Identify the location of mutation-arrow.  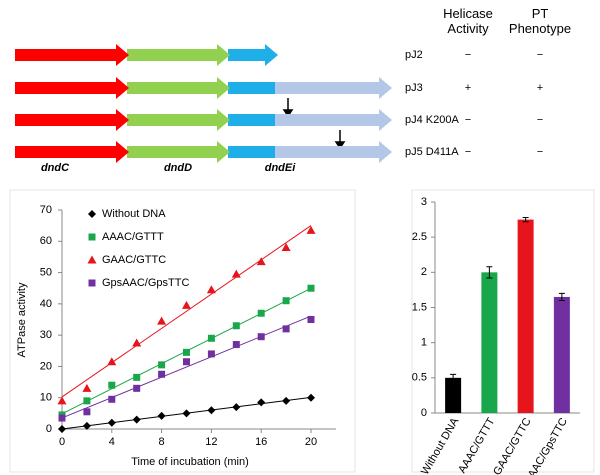
(314, 124).